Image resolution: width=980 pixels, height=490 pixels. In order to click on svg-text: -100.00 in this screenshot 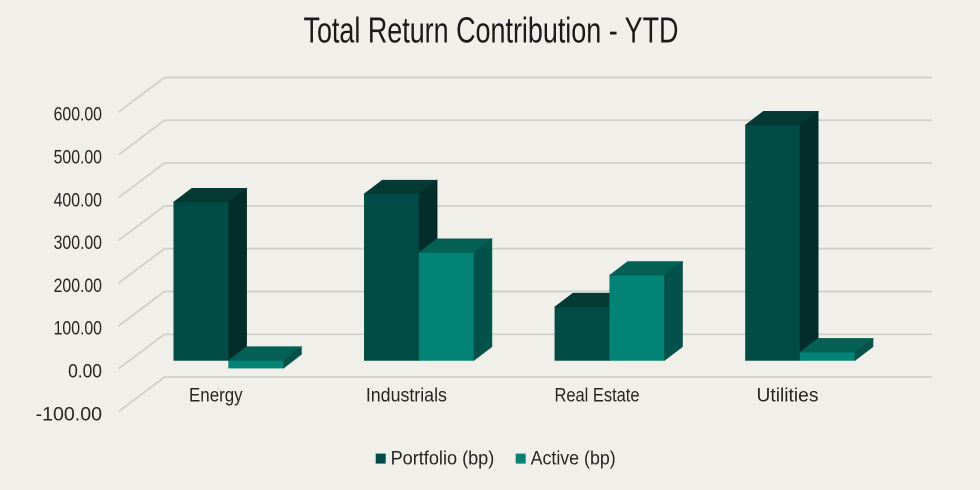, I will do `click(69, 414)`.